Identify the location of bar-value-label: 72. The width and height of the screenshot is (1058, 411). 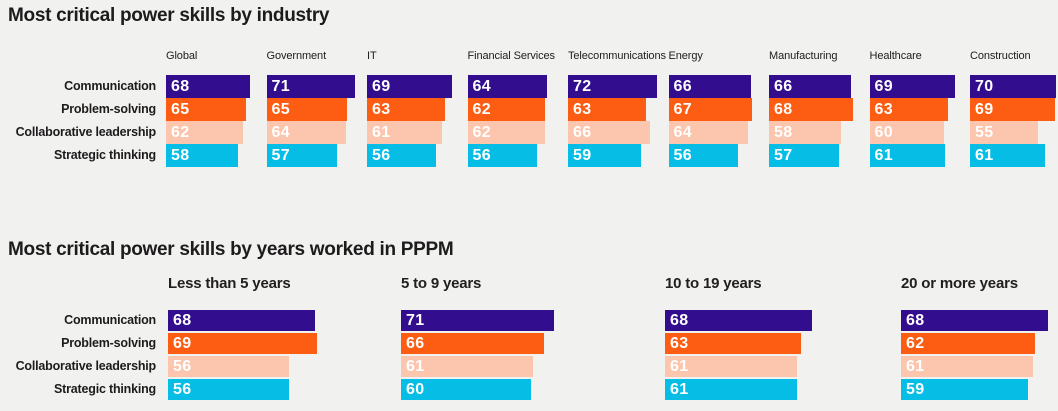
(582, 86).